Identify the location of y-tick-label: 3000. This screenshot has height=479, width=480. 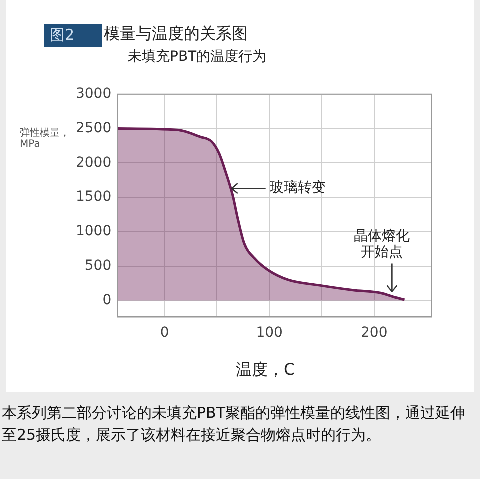
(94, 94).